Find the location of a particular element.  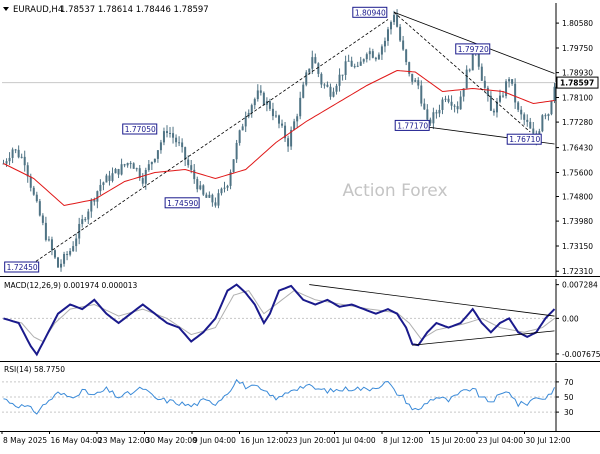

price-annotation-label: 1.74590 is located at coordinates (182, 203).